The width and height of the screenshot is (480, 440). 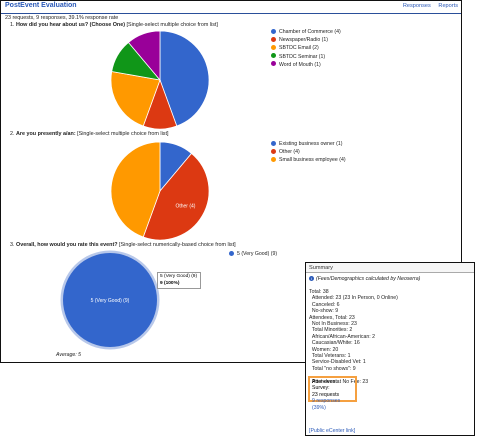 I want to click on summary-line: Attendees, Total: 23, so click(x=332, y=317).